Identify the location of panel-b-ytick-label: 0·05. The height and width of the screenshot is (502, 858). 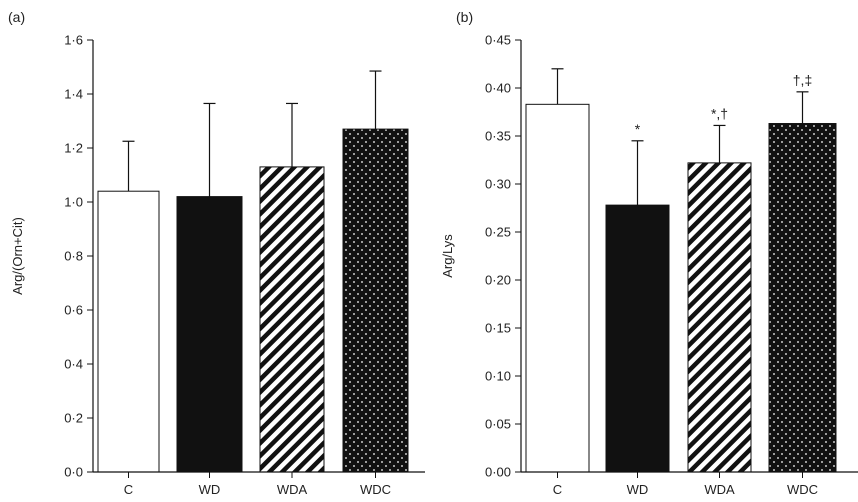
(498, 424).